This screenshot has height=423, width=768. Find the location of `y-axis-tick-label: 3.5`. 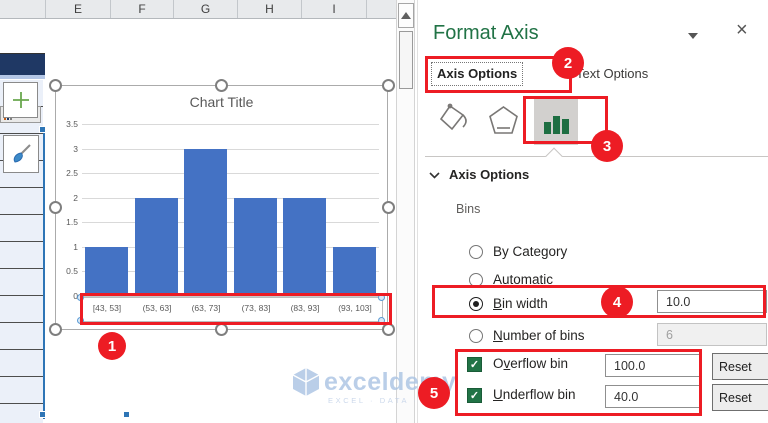

y-axis-tick-label: 3.5 is located at coordinates (72, 124).